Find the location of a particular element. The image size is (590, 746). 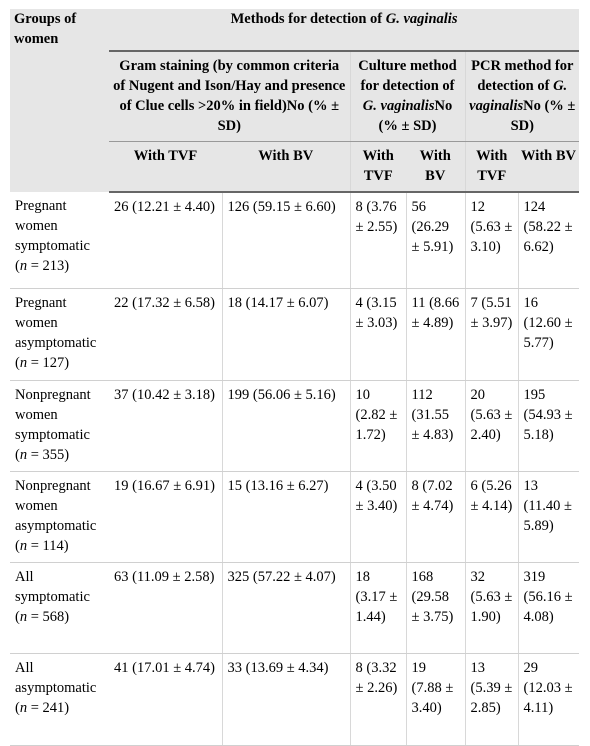

value-cell: 41 (17.01 ± 4.74) is located at coordinates (165, 699).